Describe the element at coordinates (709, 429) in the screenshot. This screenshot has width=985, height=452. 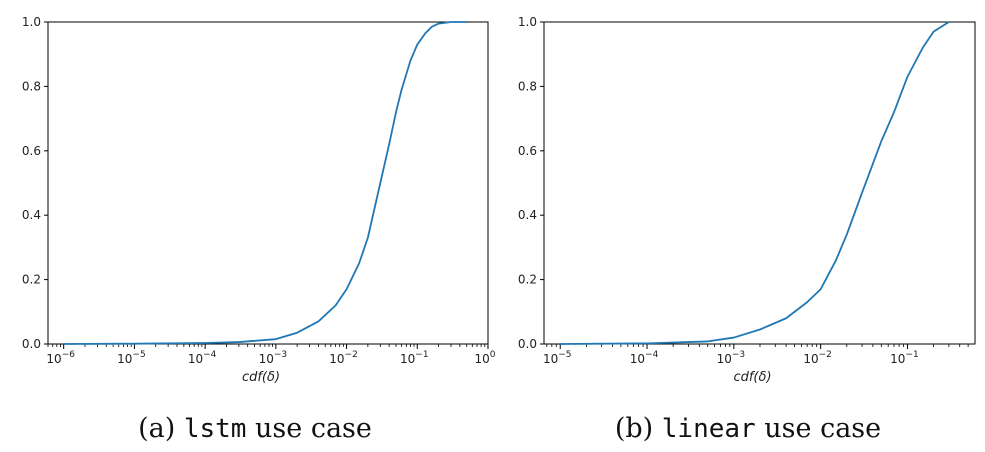
I see `caption-code: linear` at that location.